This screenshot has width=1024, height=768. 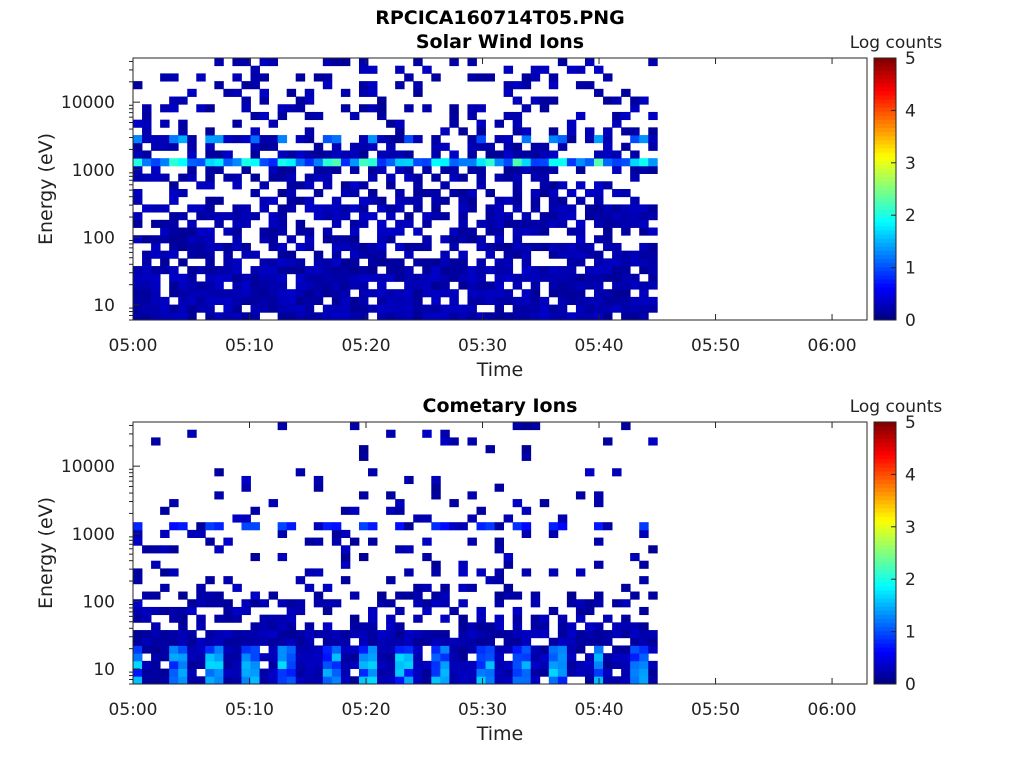 What do you see at coordinates (910, 59) in the screenshot?
I see `colorbar-tick-label: 5` at bounding box center [910, 59].